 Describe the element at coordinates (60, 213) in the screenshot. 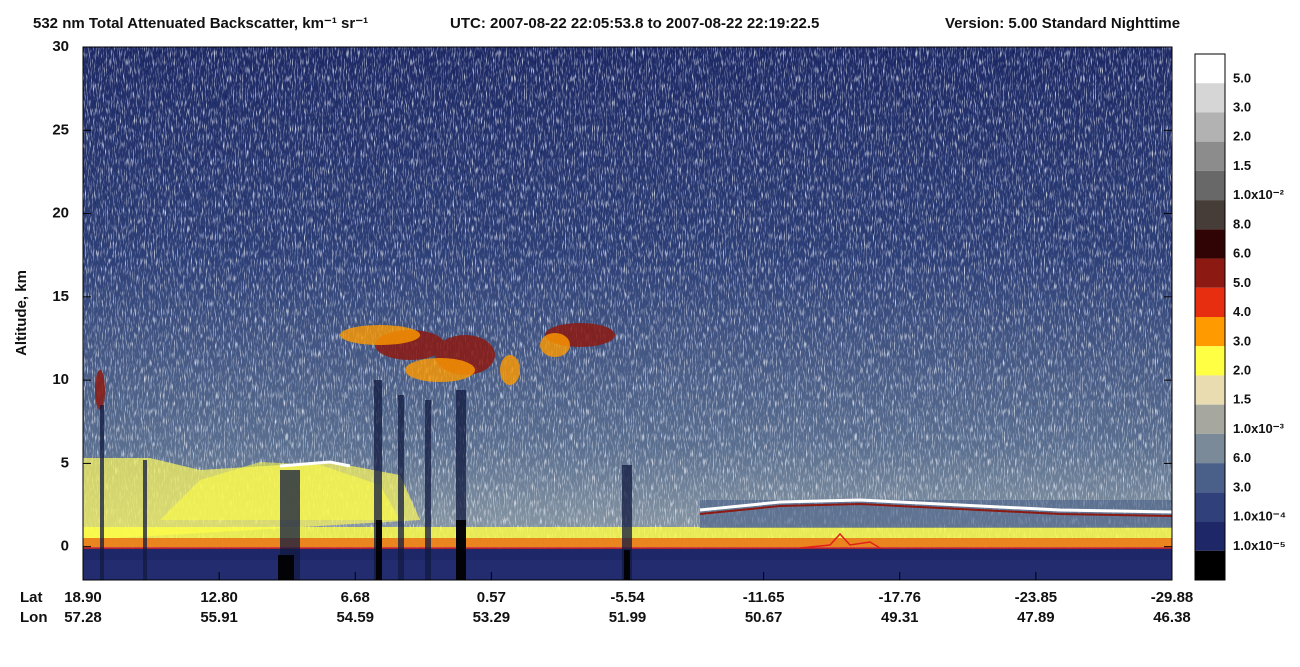

I see `y-tick-label: 20` at that location.